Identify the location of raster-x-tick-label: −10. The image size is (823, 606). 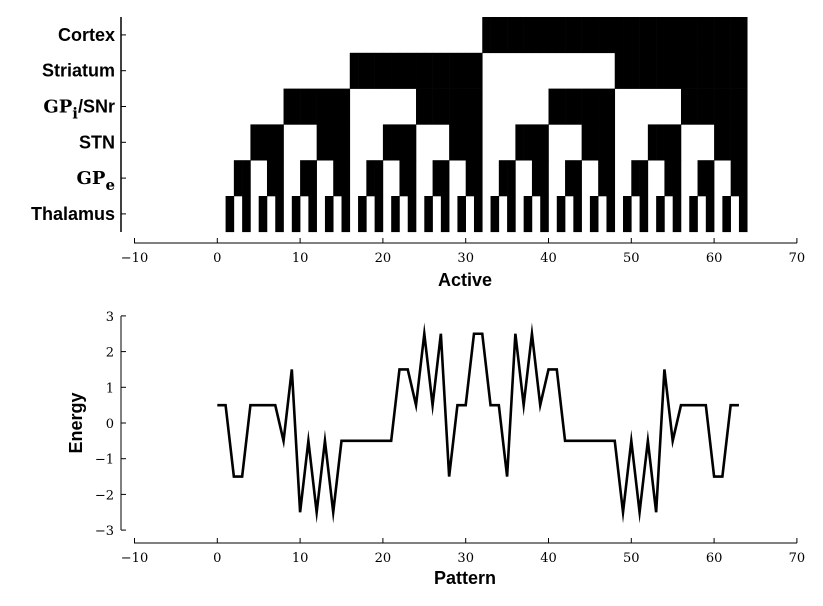
(134, 258).